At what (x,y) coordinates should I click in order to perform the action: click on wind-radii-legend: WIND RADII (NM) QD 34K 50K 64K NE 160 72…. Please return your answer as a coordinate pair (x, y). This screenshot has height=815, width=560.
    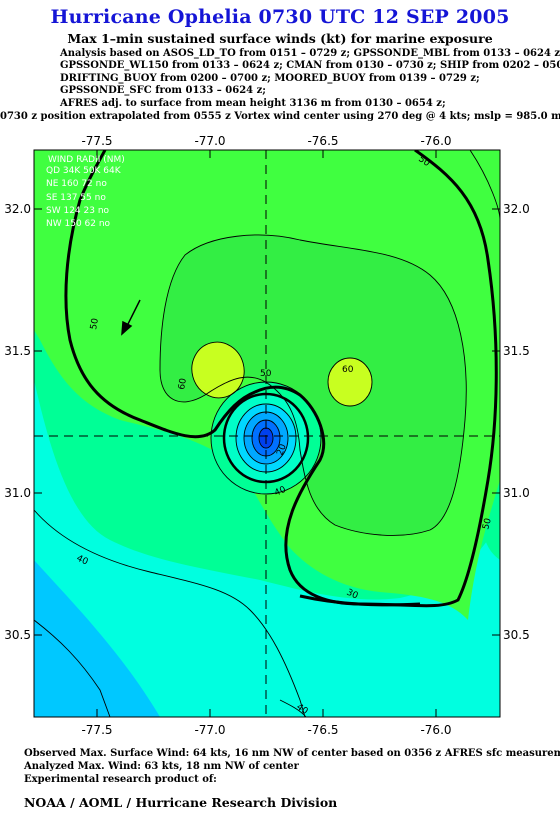
    Looking at the image, I should click on (85, 192).